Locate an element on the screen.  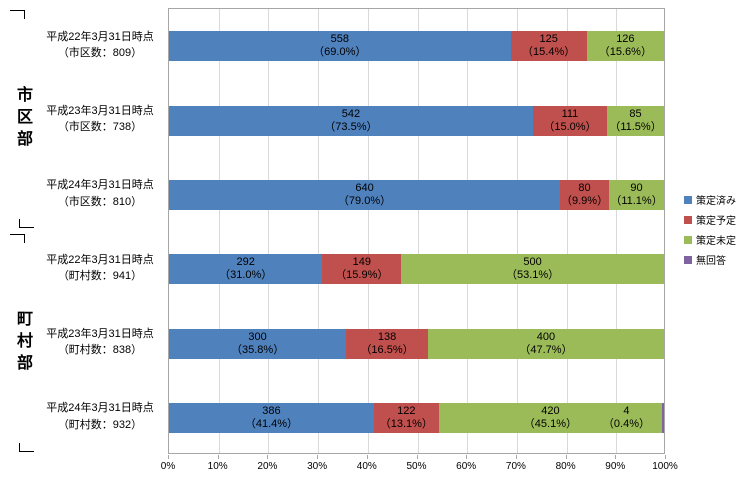
x-axis: 0% 10% 20% 30% 40% 50% 60% 70% 80% 90% 100% is located at coordinates (419, 465).